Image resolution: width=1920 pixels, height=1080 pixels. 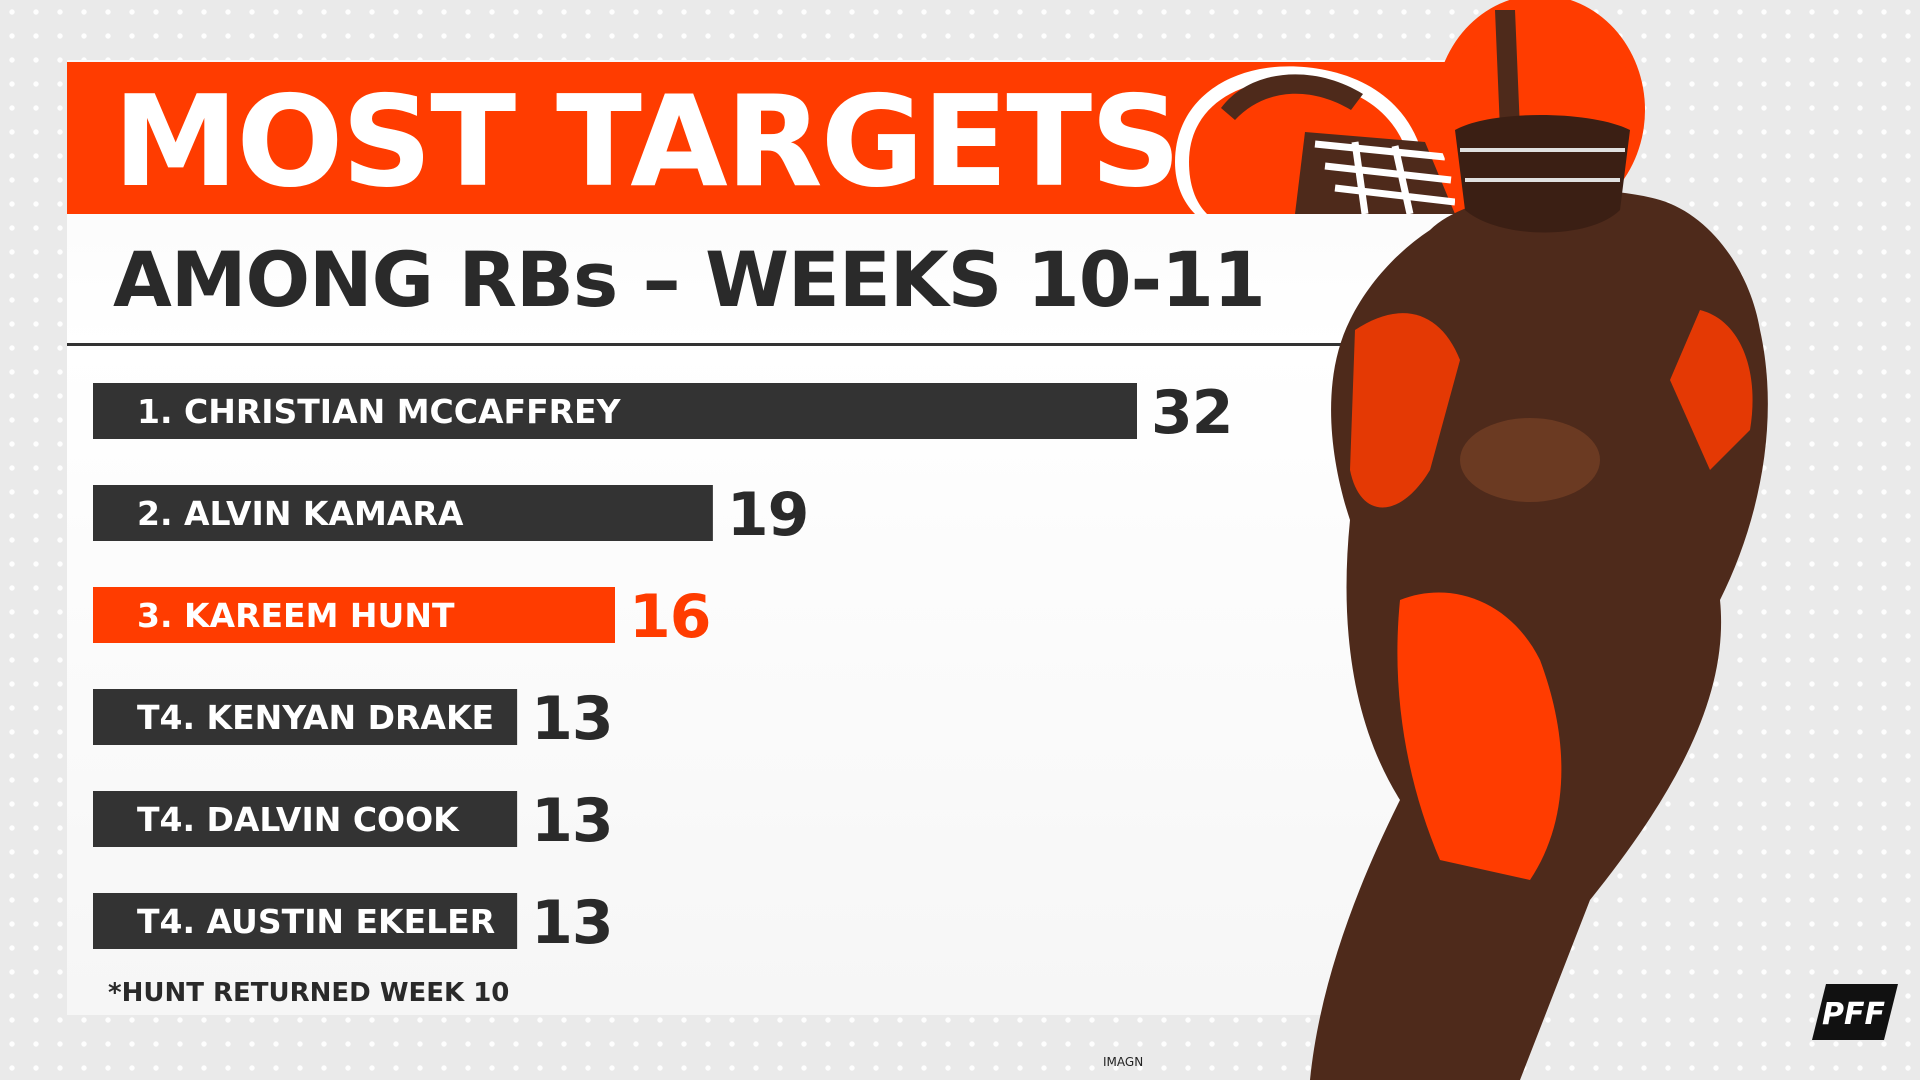 I want to click on title-banner: MOST TARGETS, so click(x=787, y=138).